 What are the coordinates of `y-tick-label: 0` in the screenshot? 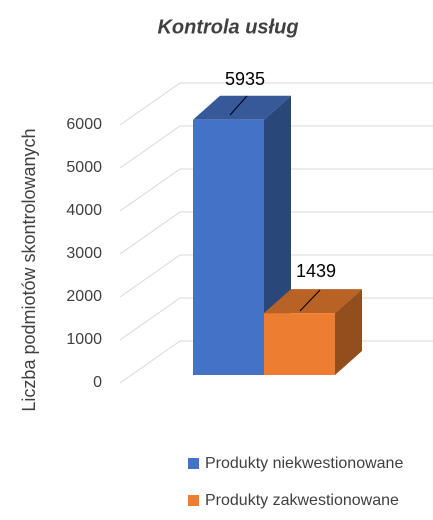 It's located at (97, 382).